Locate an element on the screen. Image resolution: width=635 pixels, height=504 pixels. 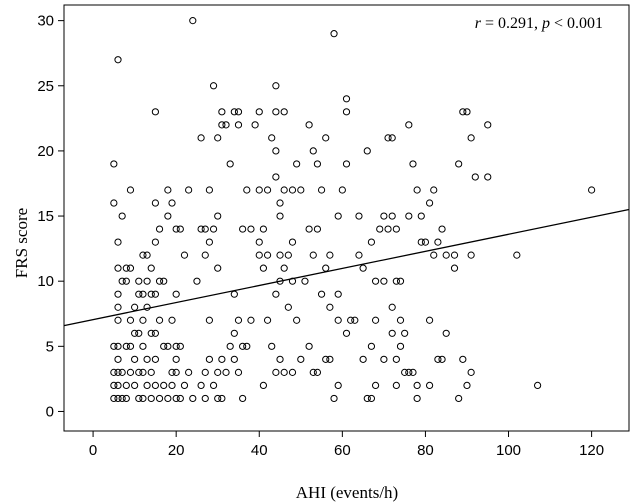
y-tick-label: 30 is located at coordinates (45, 21).